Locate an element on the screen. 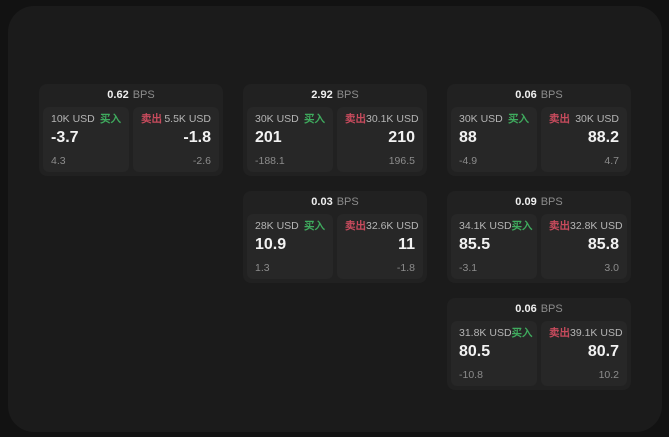  buy-top-row: 10K USD 买入 is located at coordinates (86, 119).